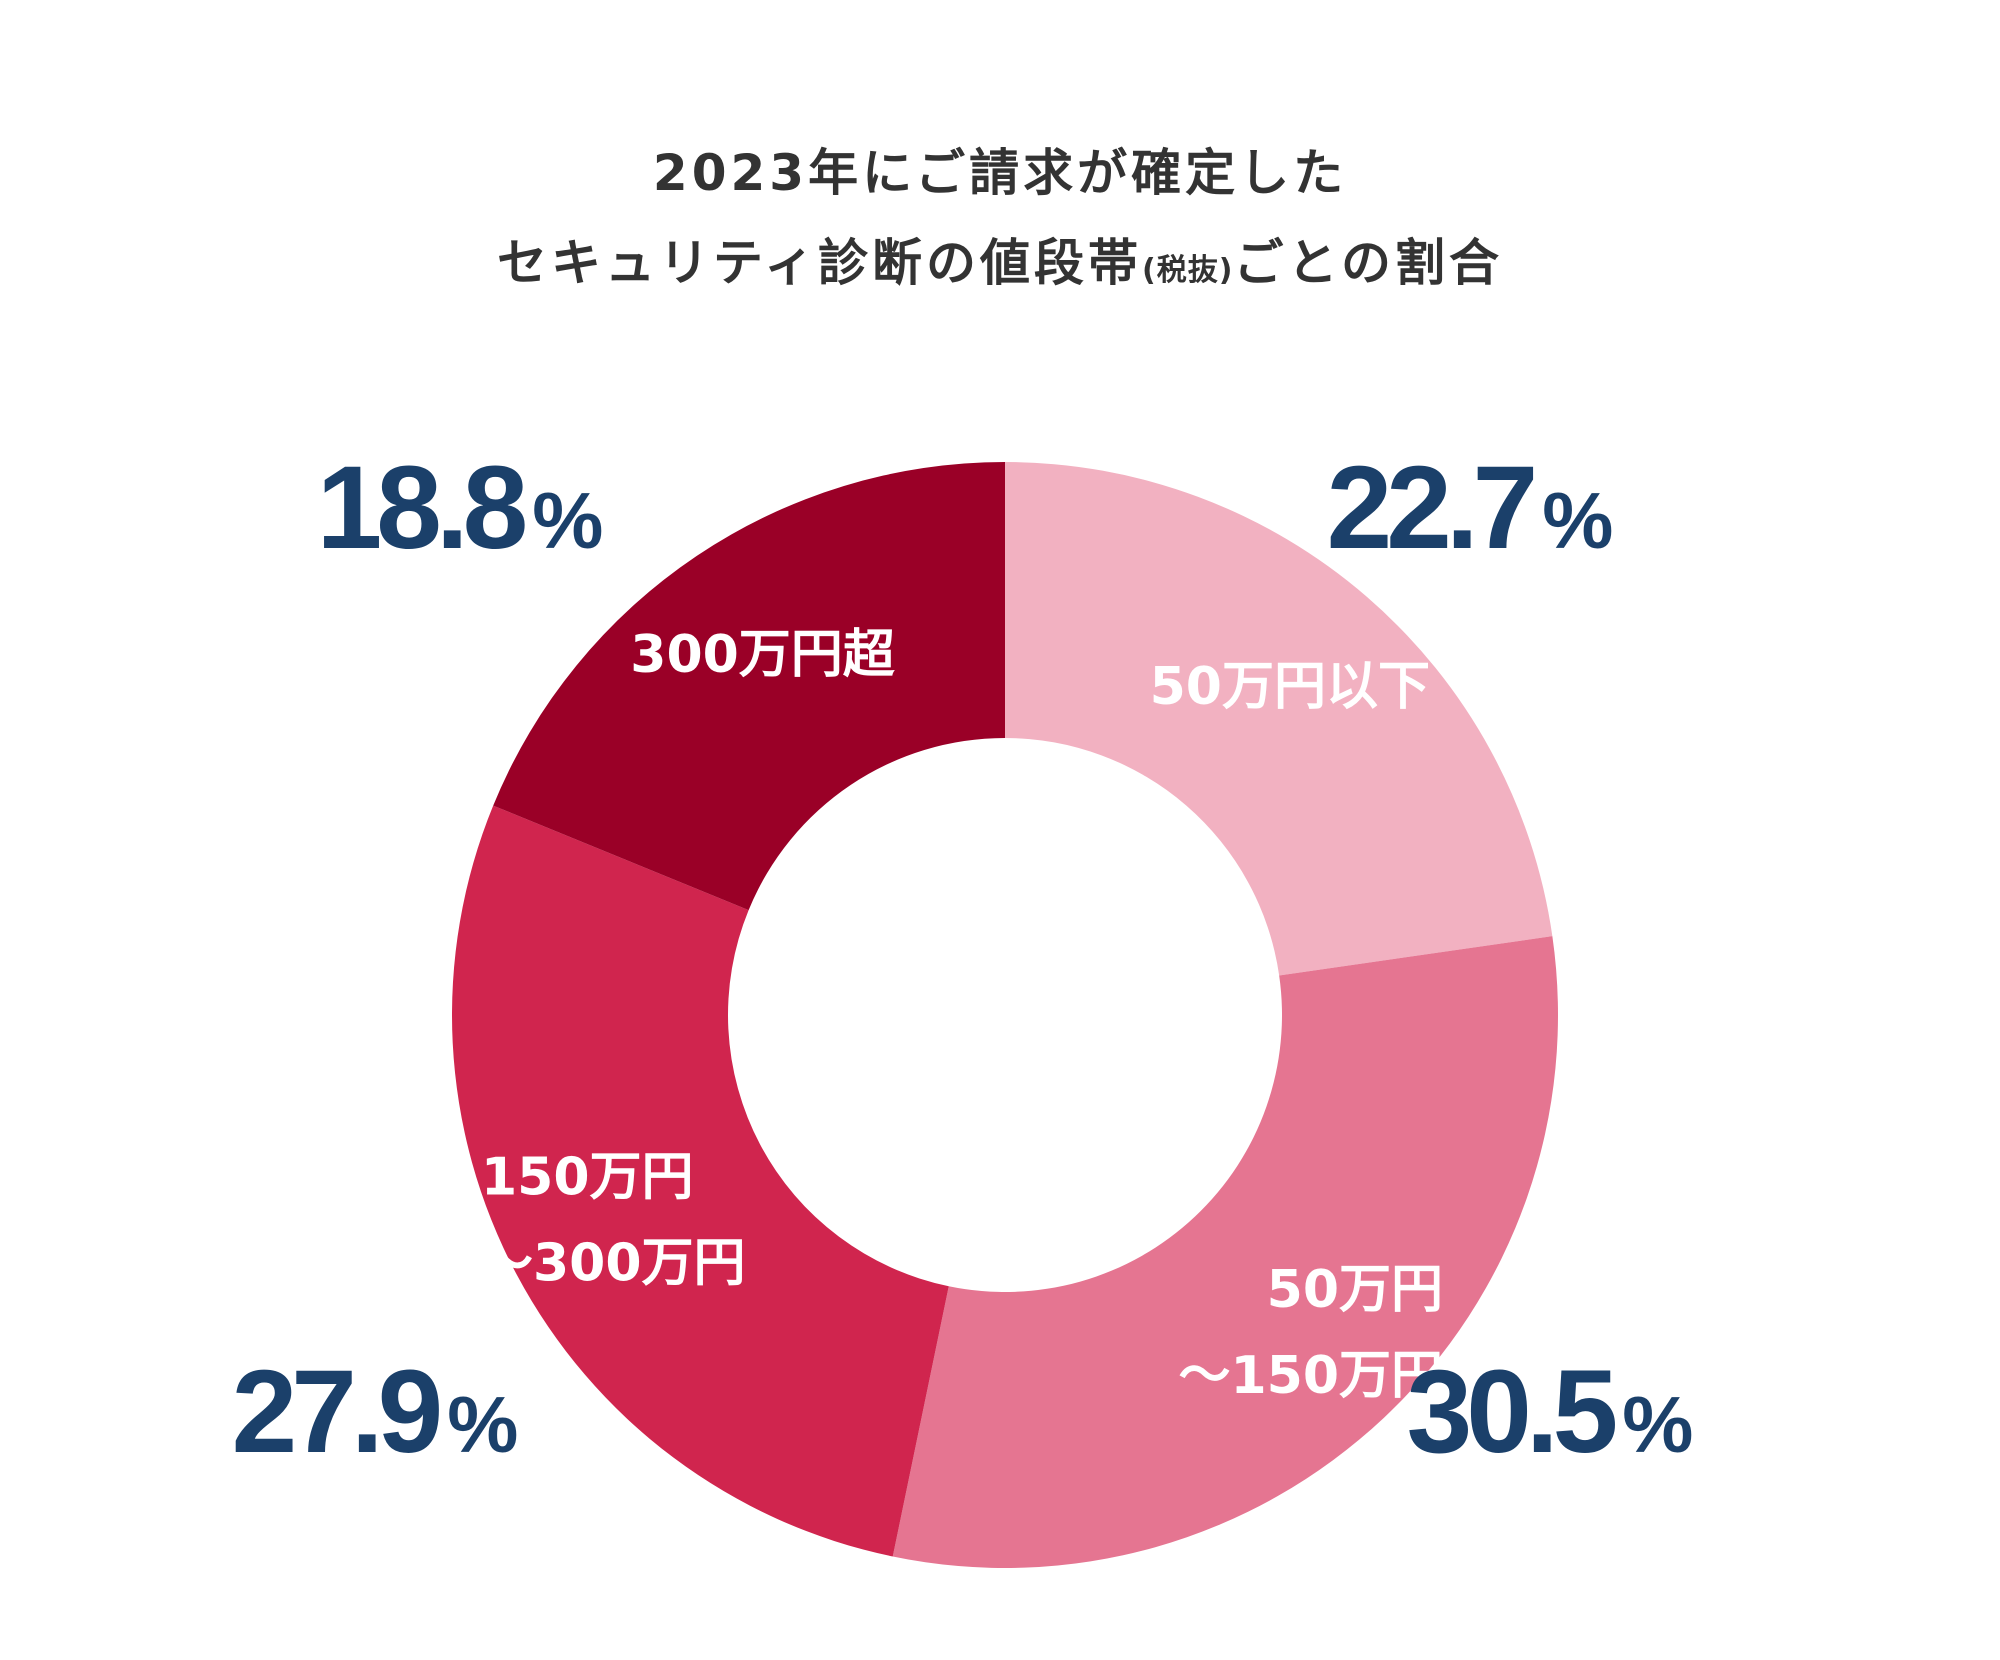 The image size is (2000, 1660). I want to click on slice-category-label-line: 300万円超, so click(763, 655).